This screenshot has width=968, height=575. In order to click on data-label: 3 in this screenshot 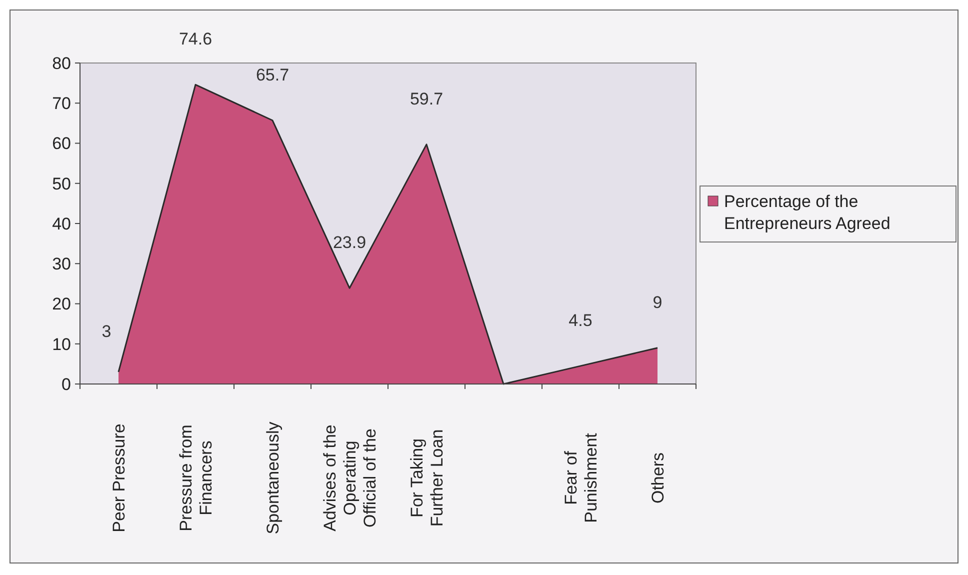, I will do `click(107, 331)`.